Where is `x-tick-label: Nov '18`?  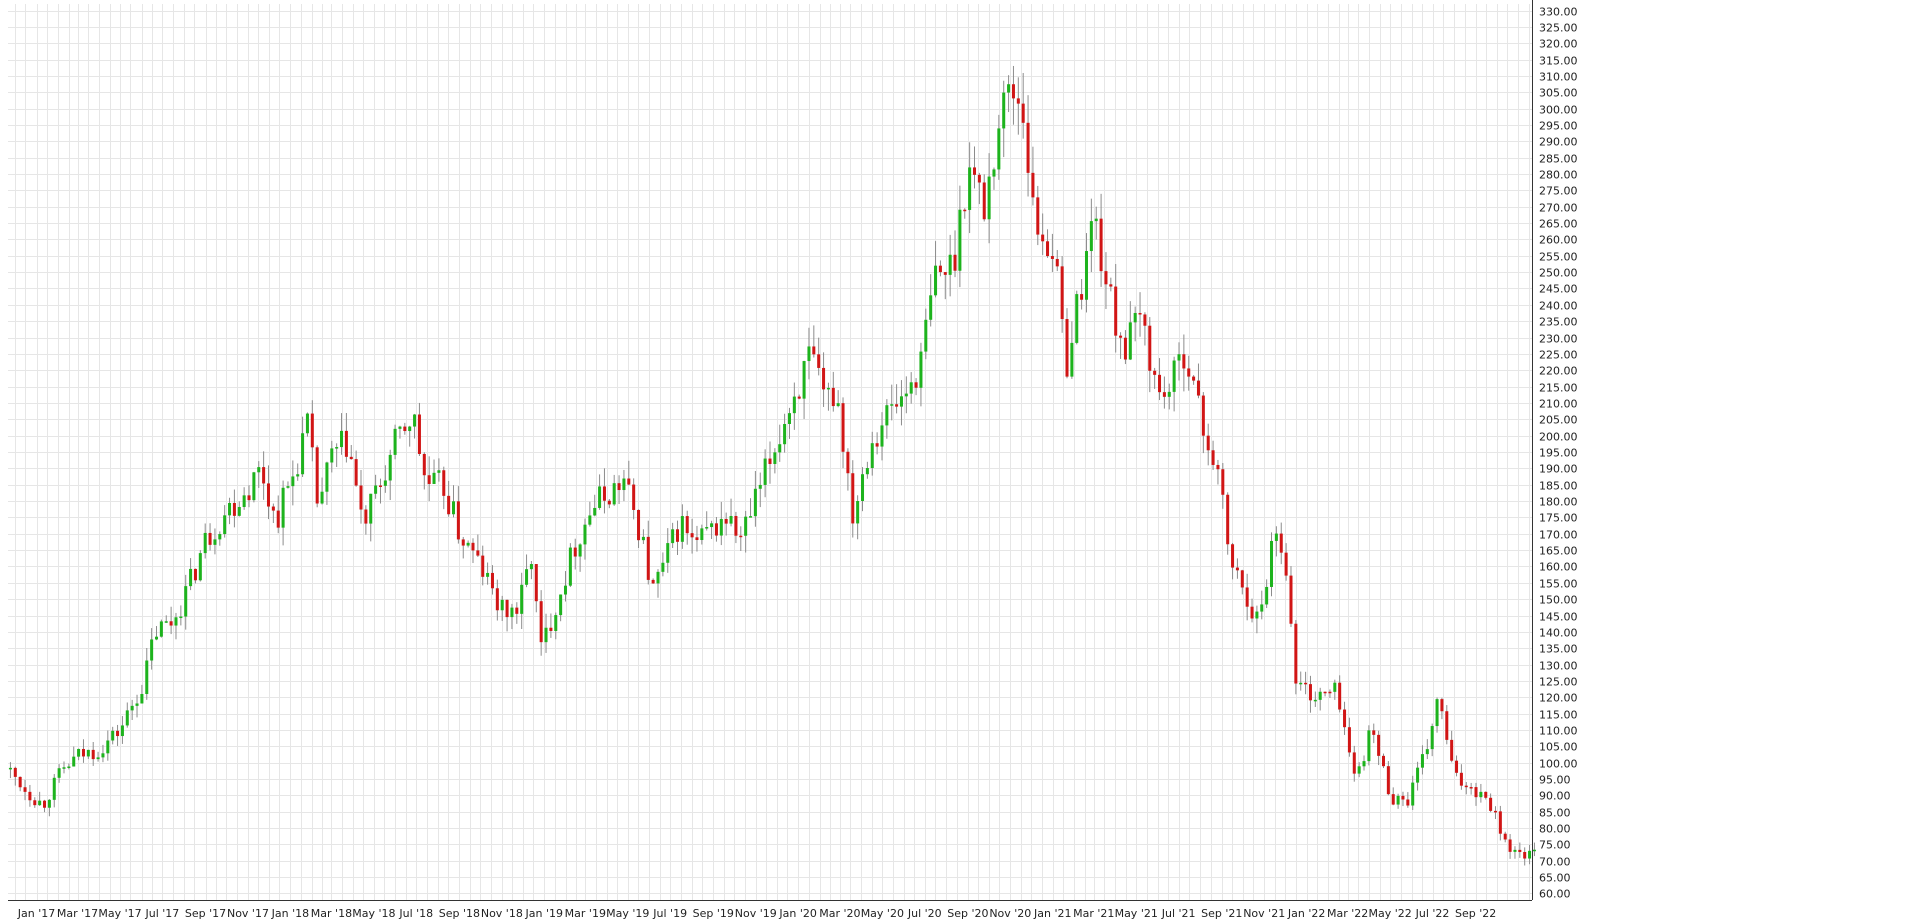
x-tick-label: Nov '18 is located at coordinates (502, 913).